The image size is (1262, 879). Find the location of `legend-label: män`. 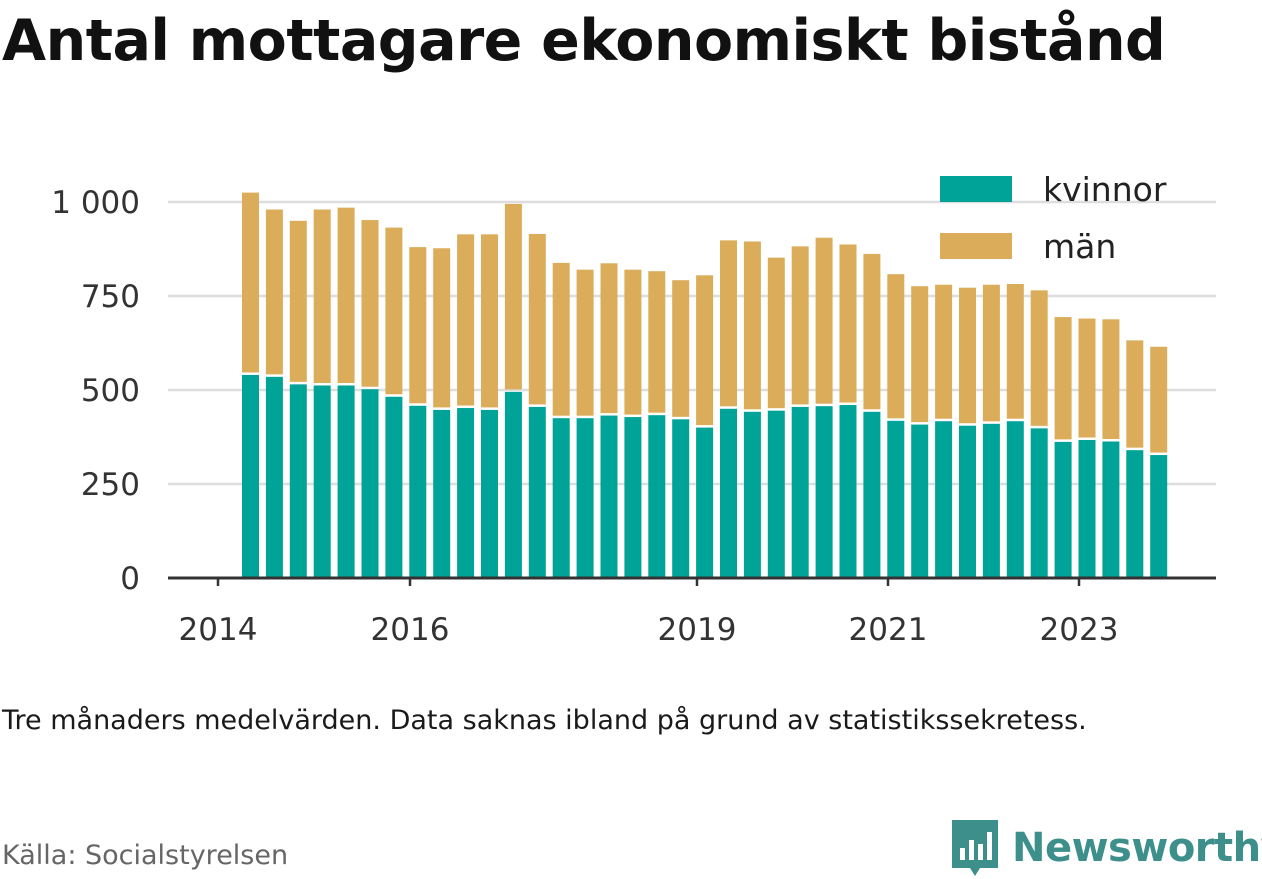

legend-label: män is located at coordinates (1079, 246).